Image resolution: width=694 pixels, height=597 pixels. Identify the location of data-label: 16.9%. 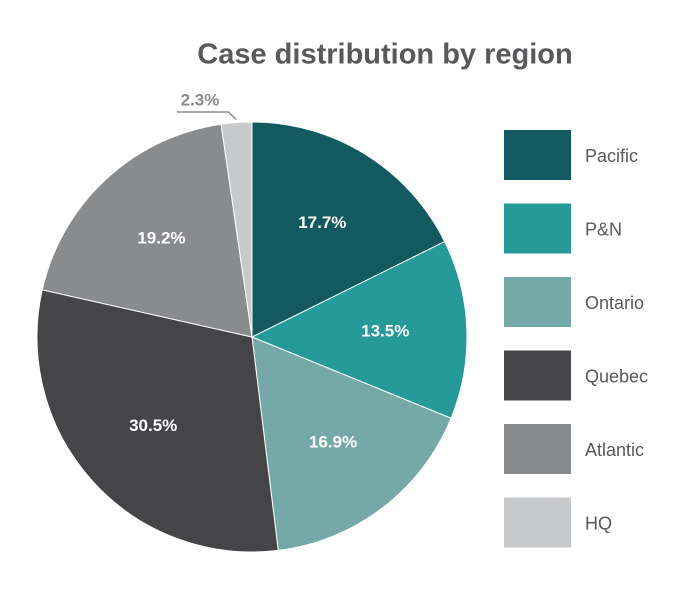
(333, 441).